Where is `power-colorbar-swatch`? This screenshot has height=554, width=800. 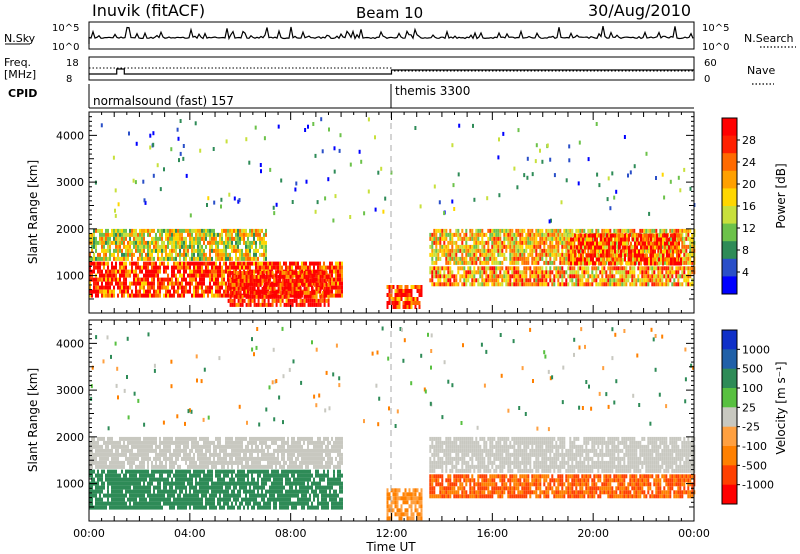
power-colorbar-swatch is located at coordinates (729, 162).